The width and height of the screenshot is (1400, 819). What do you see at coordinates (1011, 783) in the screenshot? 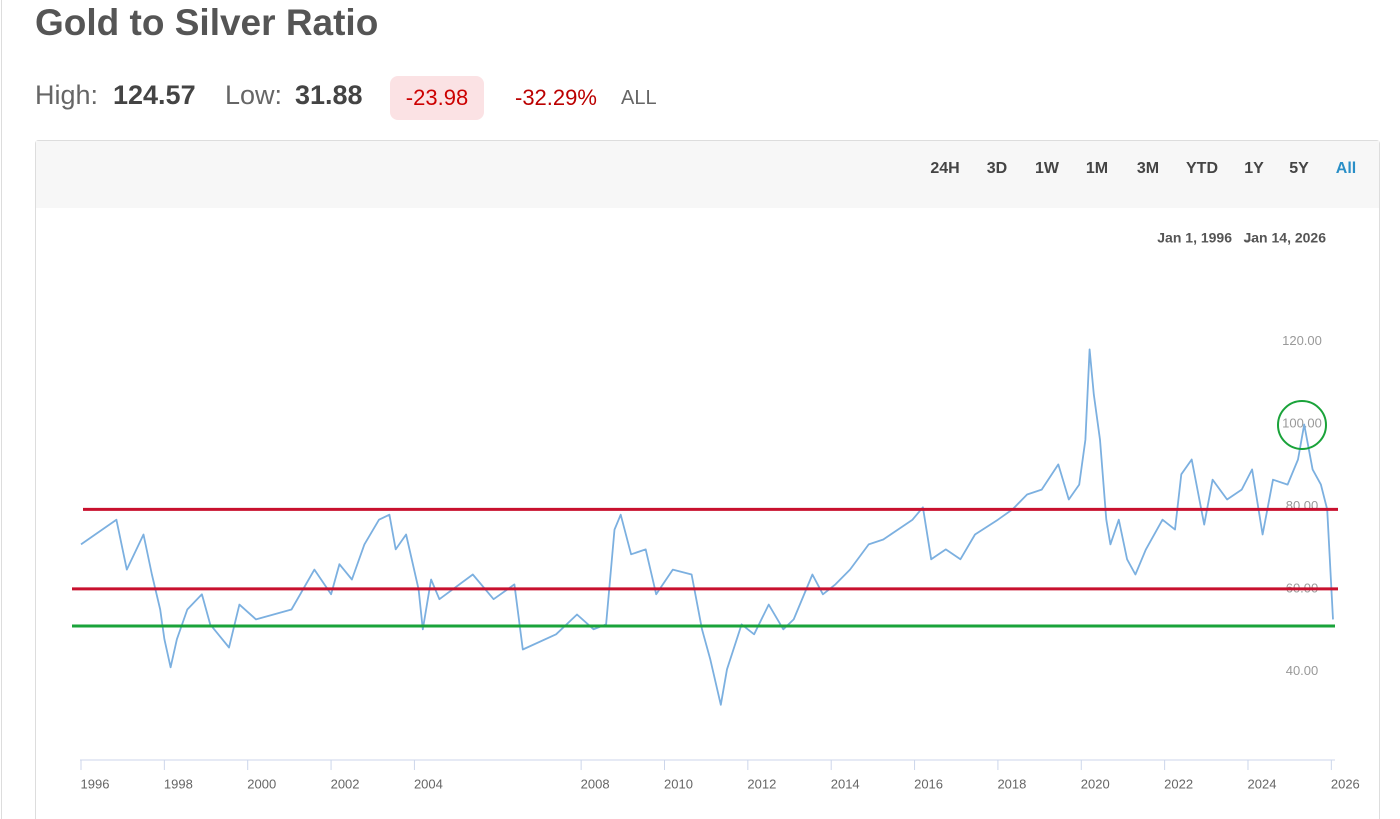
I see `x-tick-label: 2018` at bounding box center [1011, 783].